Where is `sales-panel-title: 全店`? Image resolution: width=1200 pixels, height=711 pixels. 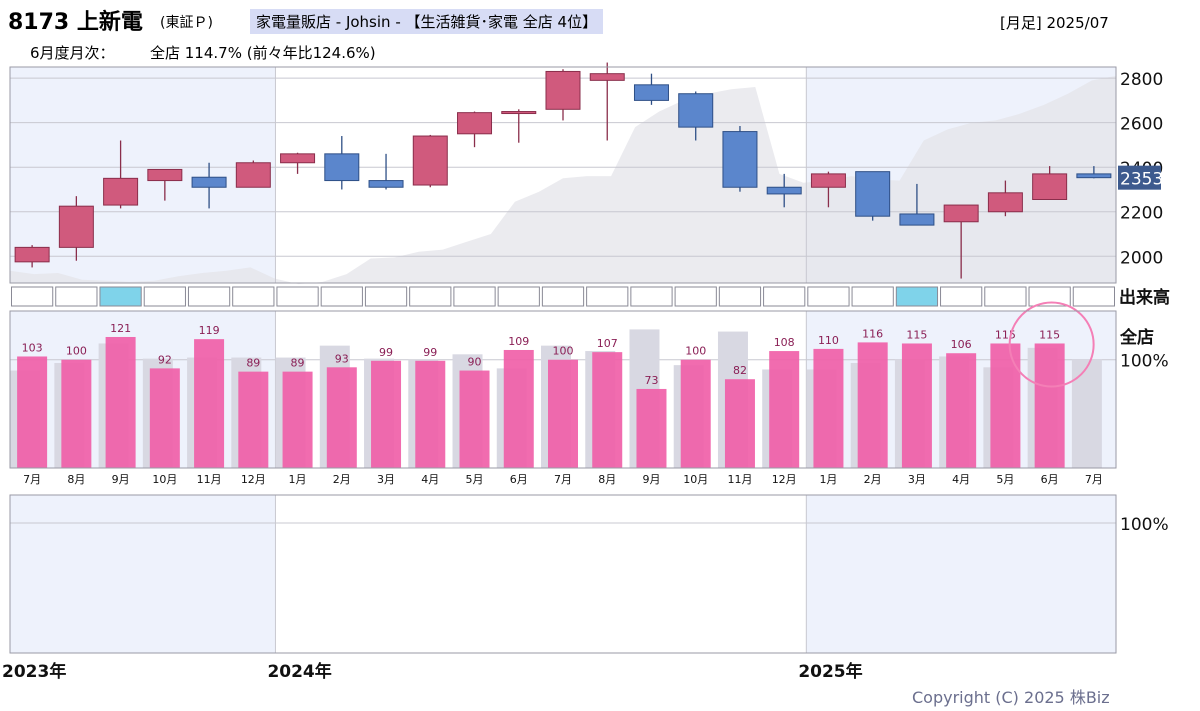 sales-panel-title: 全店 is located at coordinates (1136, 337).